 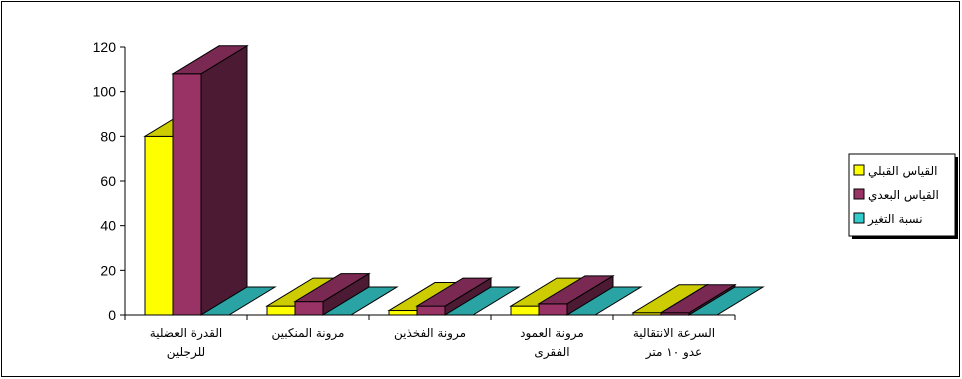 What do you see at coordinates (108, 181) in the screenshot?
I see `y-tick-label: 60` at bounding box center [108, 181].